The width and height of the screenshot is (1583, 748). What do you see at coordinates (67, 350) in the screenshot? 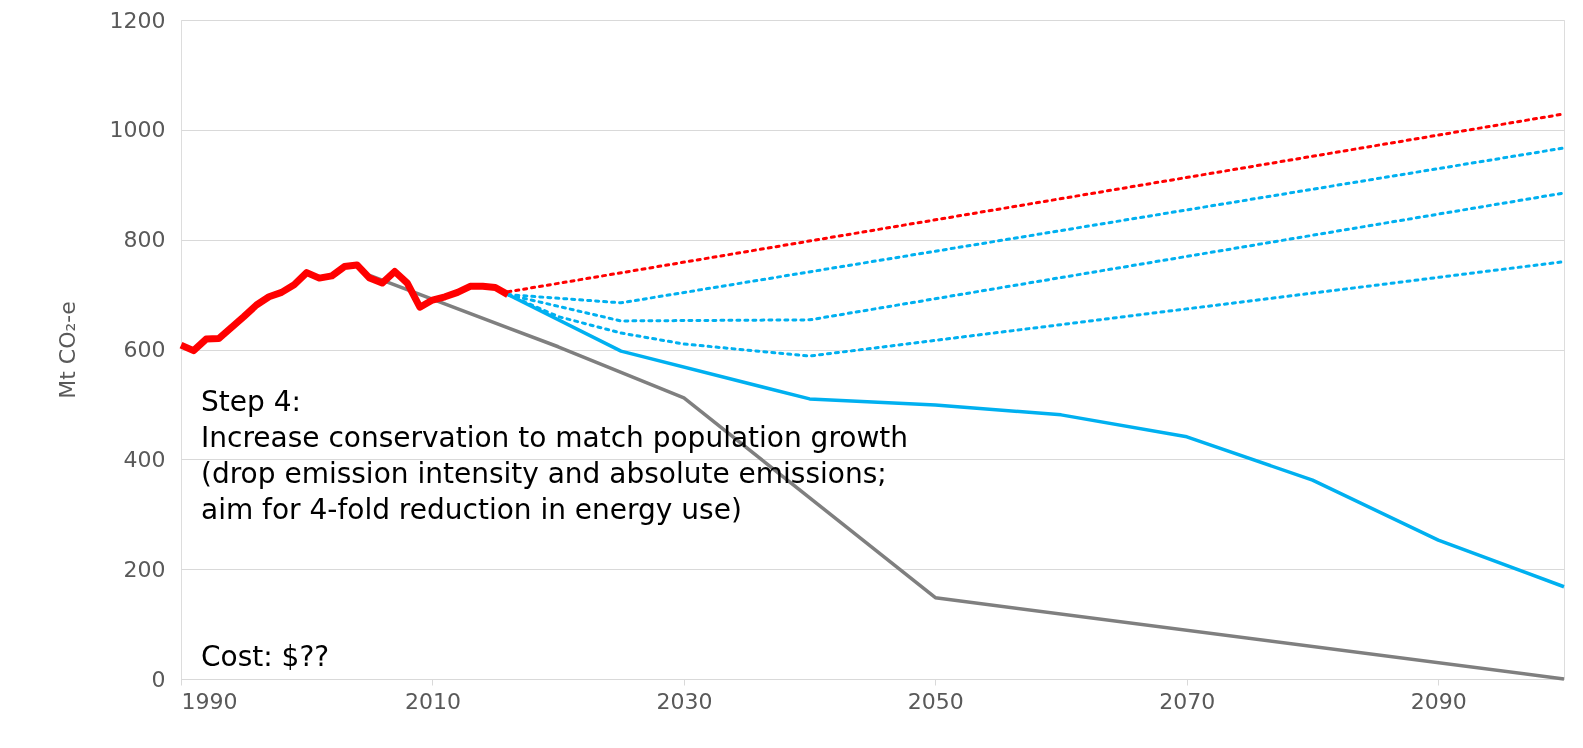
I see `y-axis-title: Mt CO₂-e` at bounding box center [67, 350].